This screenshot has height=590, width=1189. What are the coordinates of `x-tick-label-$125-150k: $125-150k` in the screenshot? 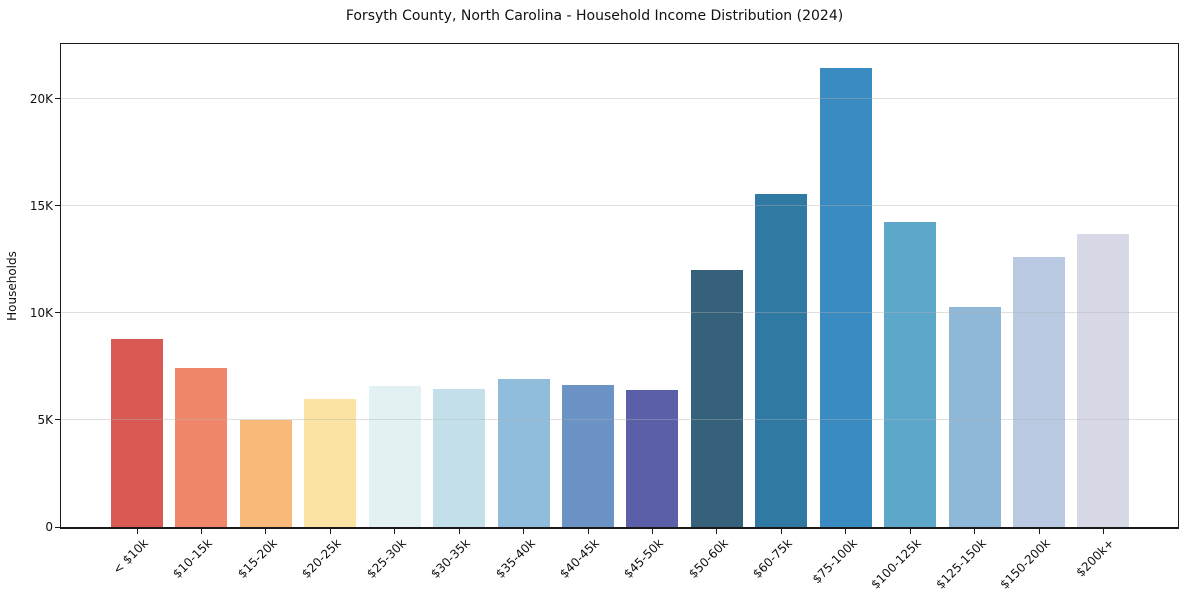 It's located at (960, 563).